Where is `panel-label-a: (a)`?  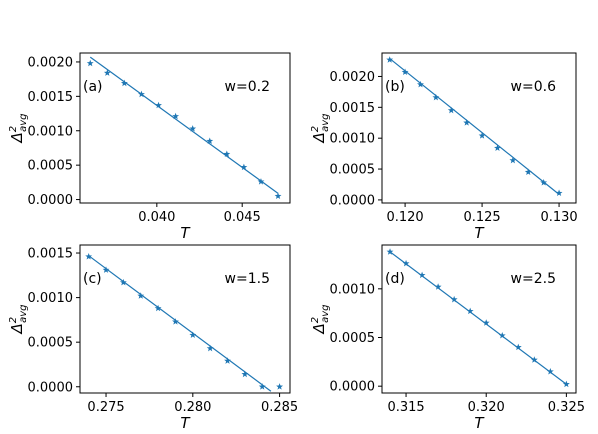
panel-label-a: (a) is located at coordinates (93, 87).